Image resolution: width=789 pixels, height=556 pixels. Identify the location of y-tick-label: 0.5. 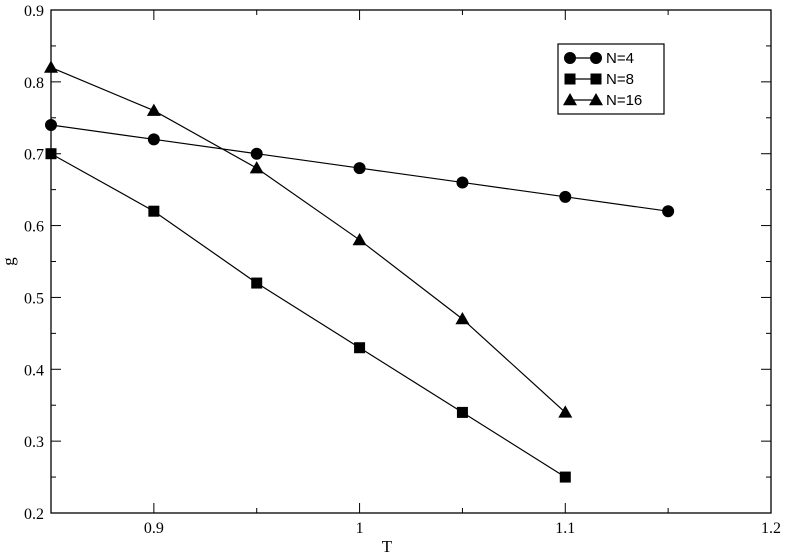
(34, 298).